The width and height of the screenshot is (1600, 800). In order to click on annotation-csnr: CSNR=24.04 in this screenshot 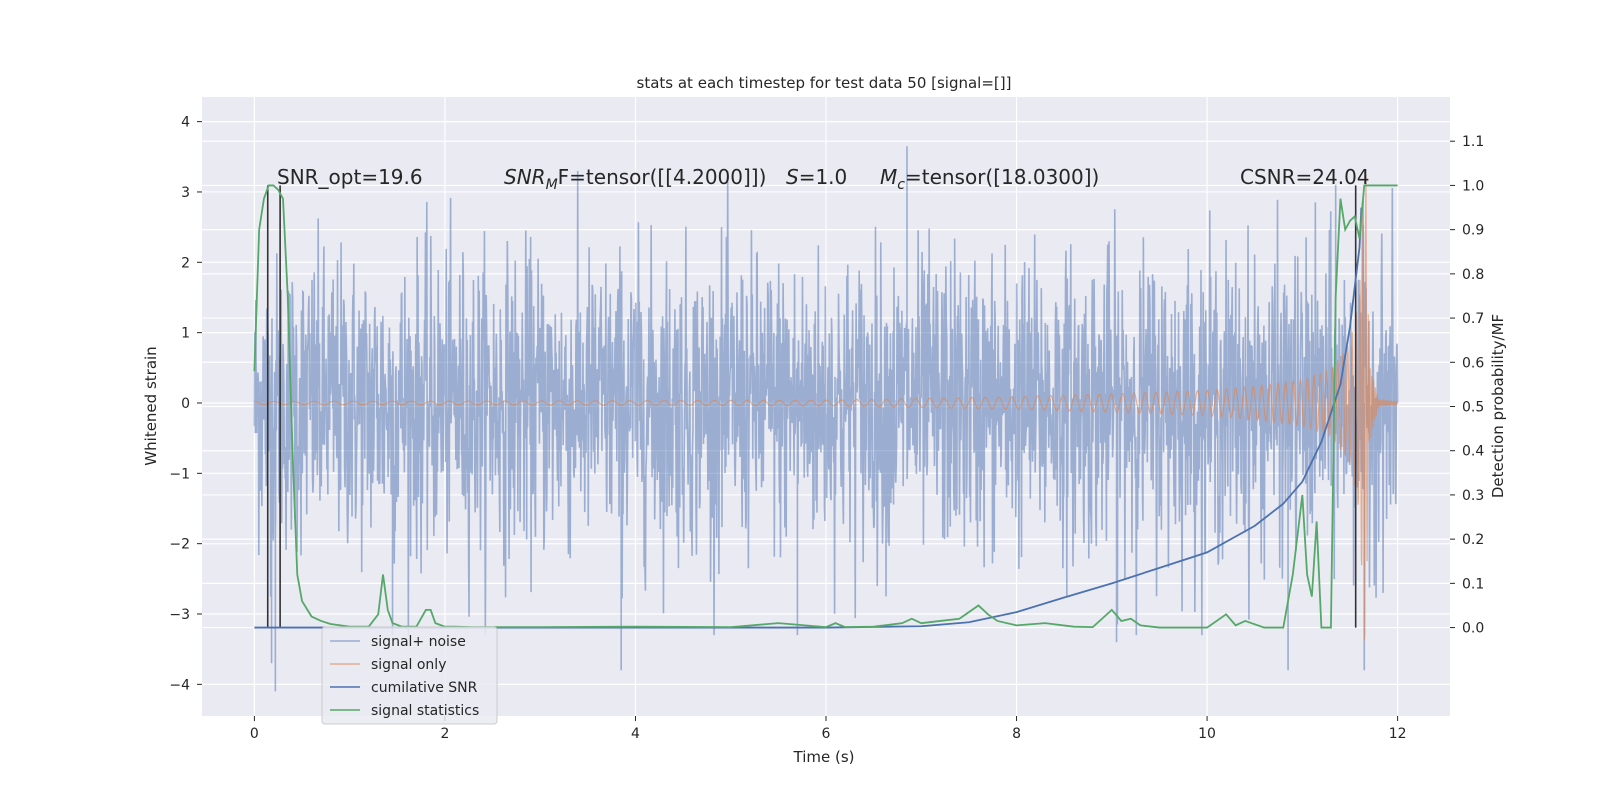, I will do `click(1305, 177)`.